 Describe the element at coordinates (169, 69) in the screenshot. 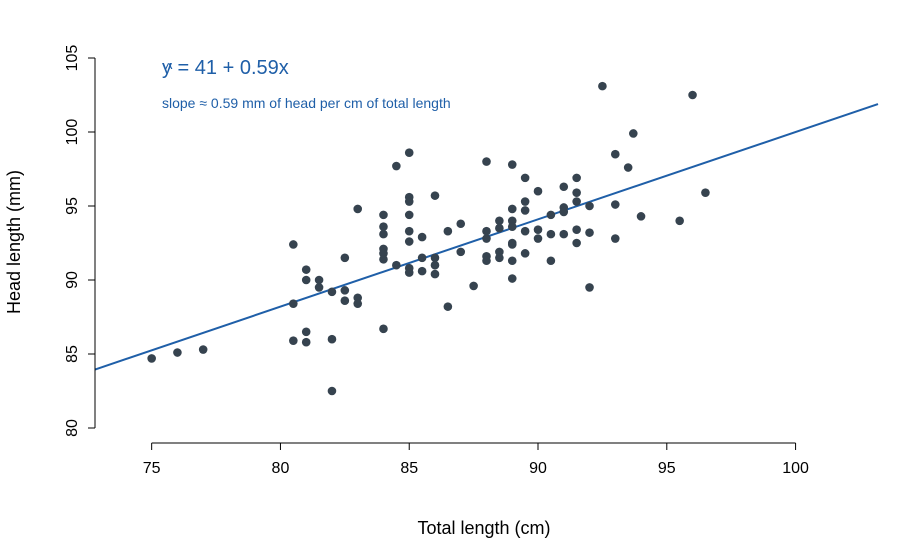

I see `equation-hat: ^` at that location.